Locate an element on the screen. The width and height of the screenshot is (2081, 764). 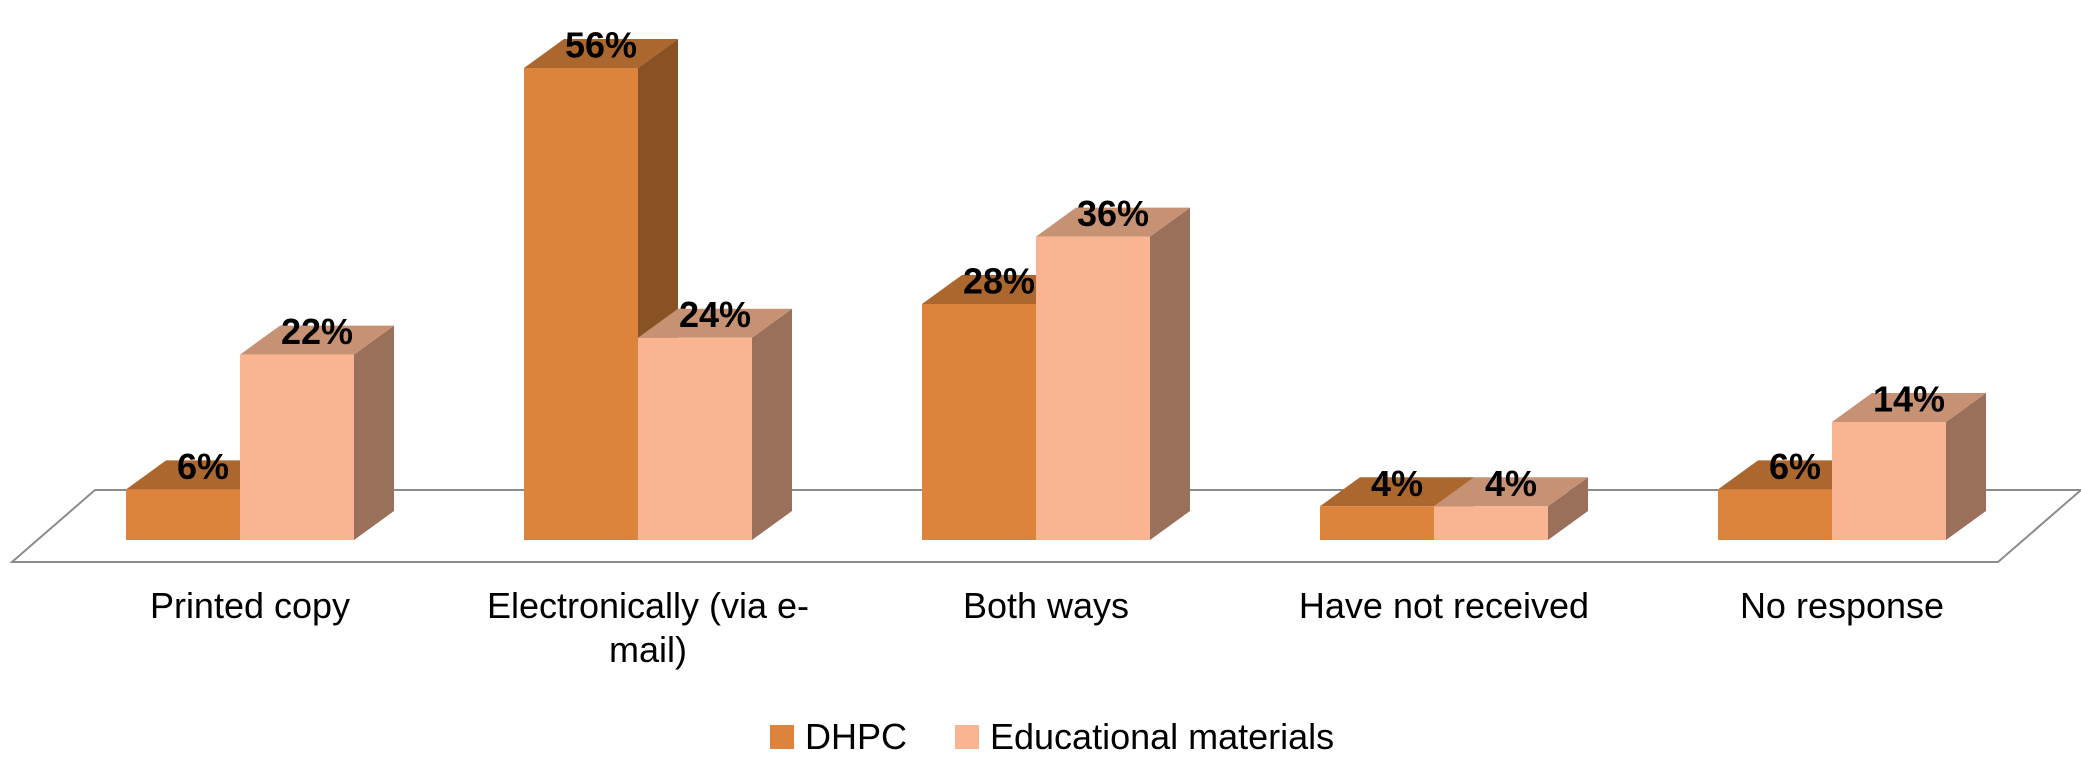
category-label: Have not received is located at coordinates (1444, 605).